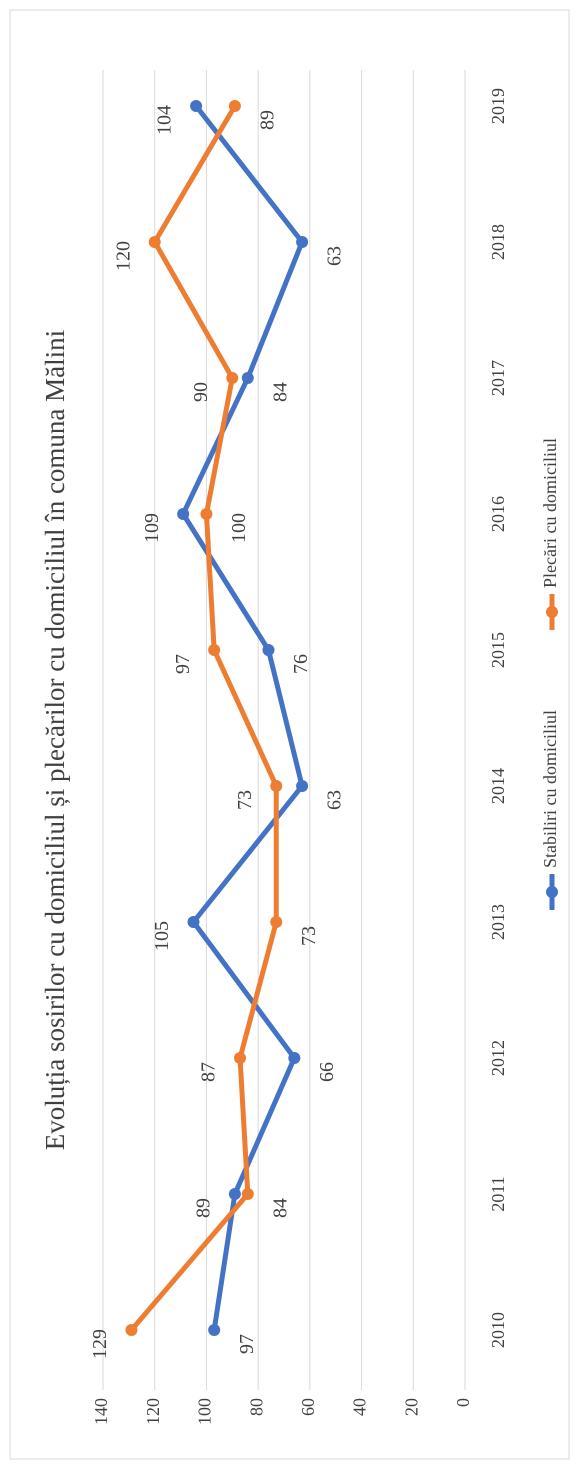 This screenshot has height=1470, width=580. I want to click on y-tick-label: 60, so click(308, 1407).